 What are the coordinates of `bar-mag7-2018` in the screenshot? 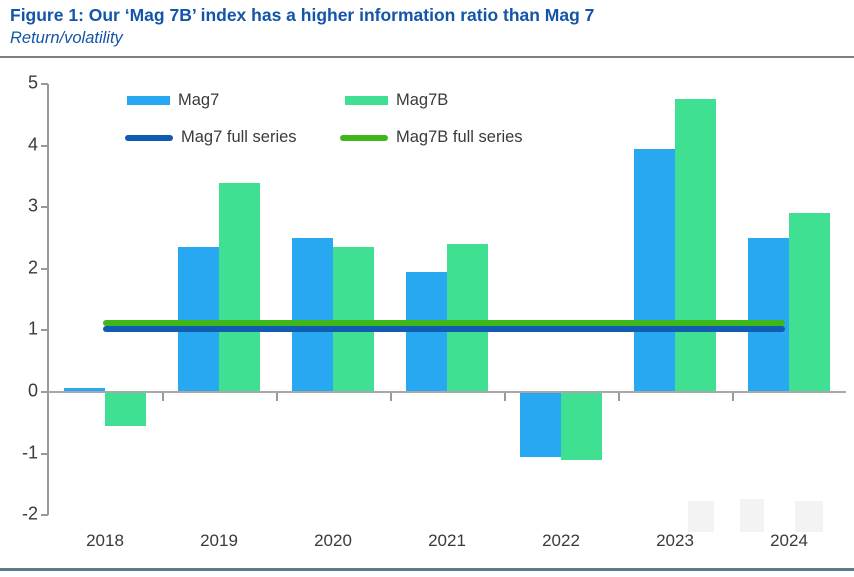 It's located at (84, 389).